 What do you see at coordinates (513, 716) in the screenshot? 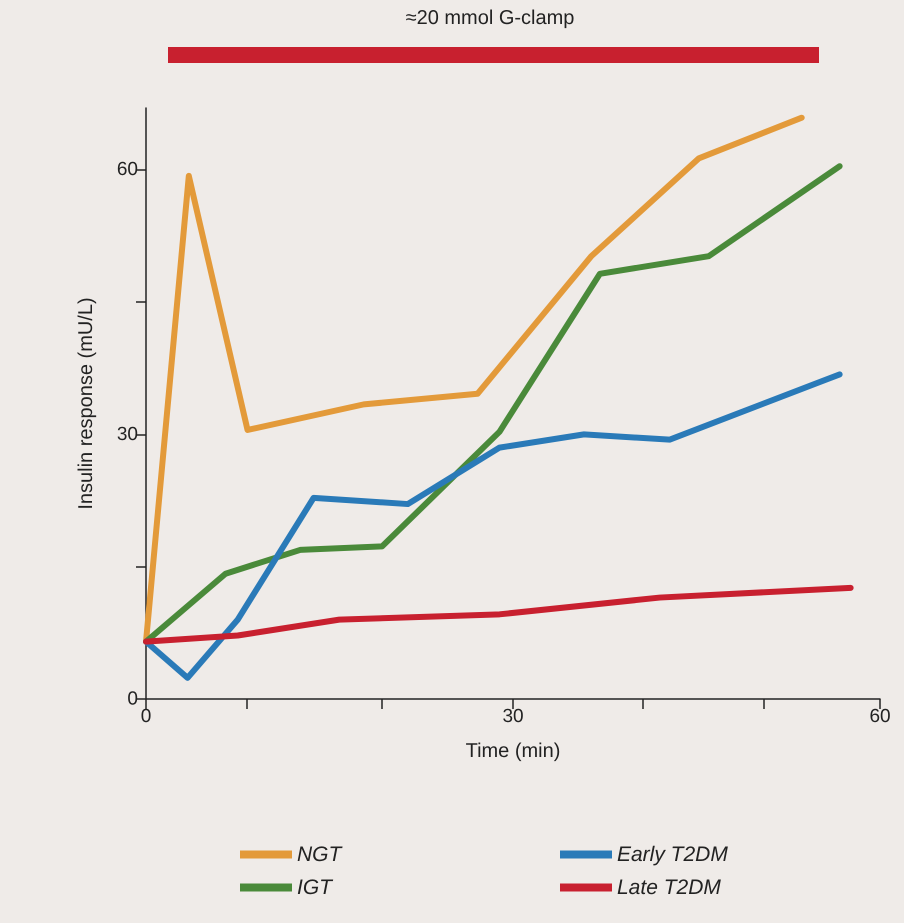
I see `x-tick-label: 30` at bounding box center [513, 716].